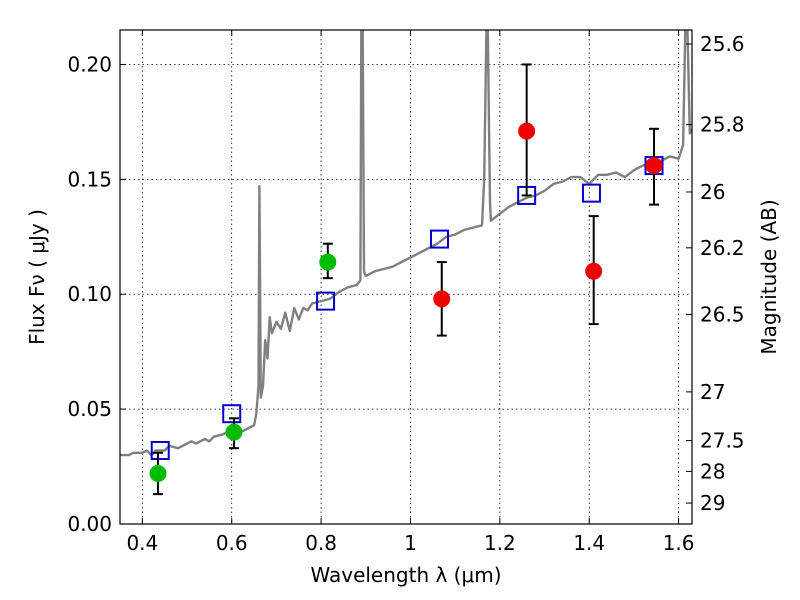 The width and height of the screenshot is (800, 600). What do you see at coordinates (722, 314) in the screenshot?
I see `mag-tick-label: 26.5` at bounding box center [722, 314].